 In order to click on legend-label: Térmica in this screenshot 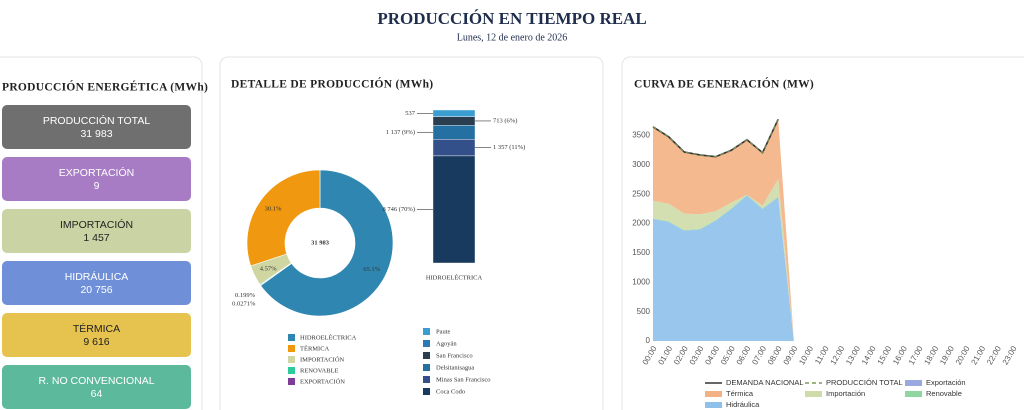, I will do `click(740, 393)`.